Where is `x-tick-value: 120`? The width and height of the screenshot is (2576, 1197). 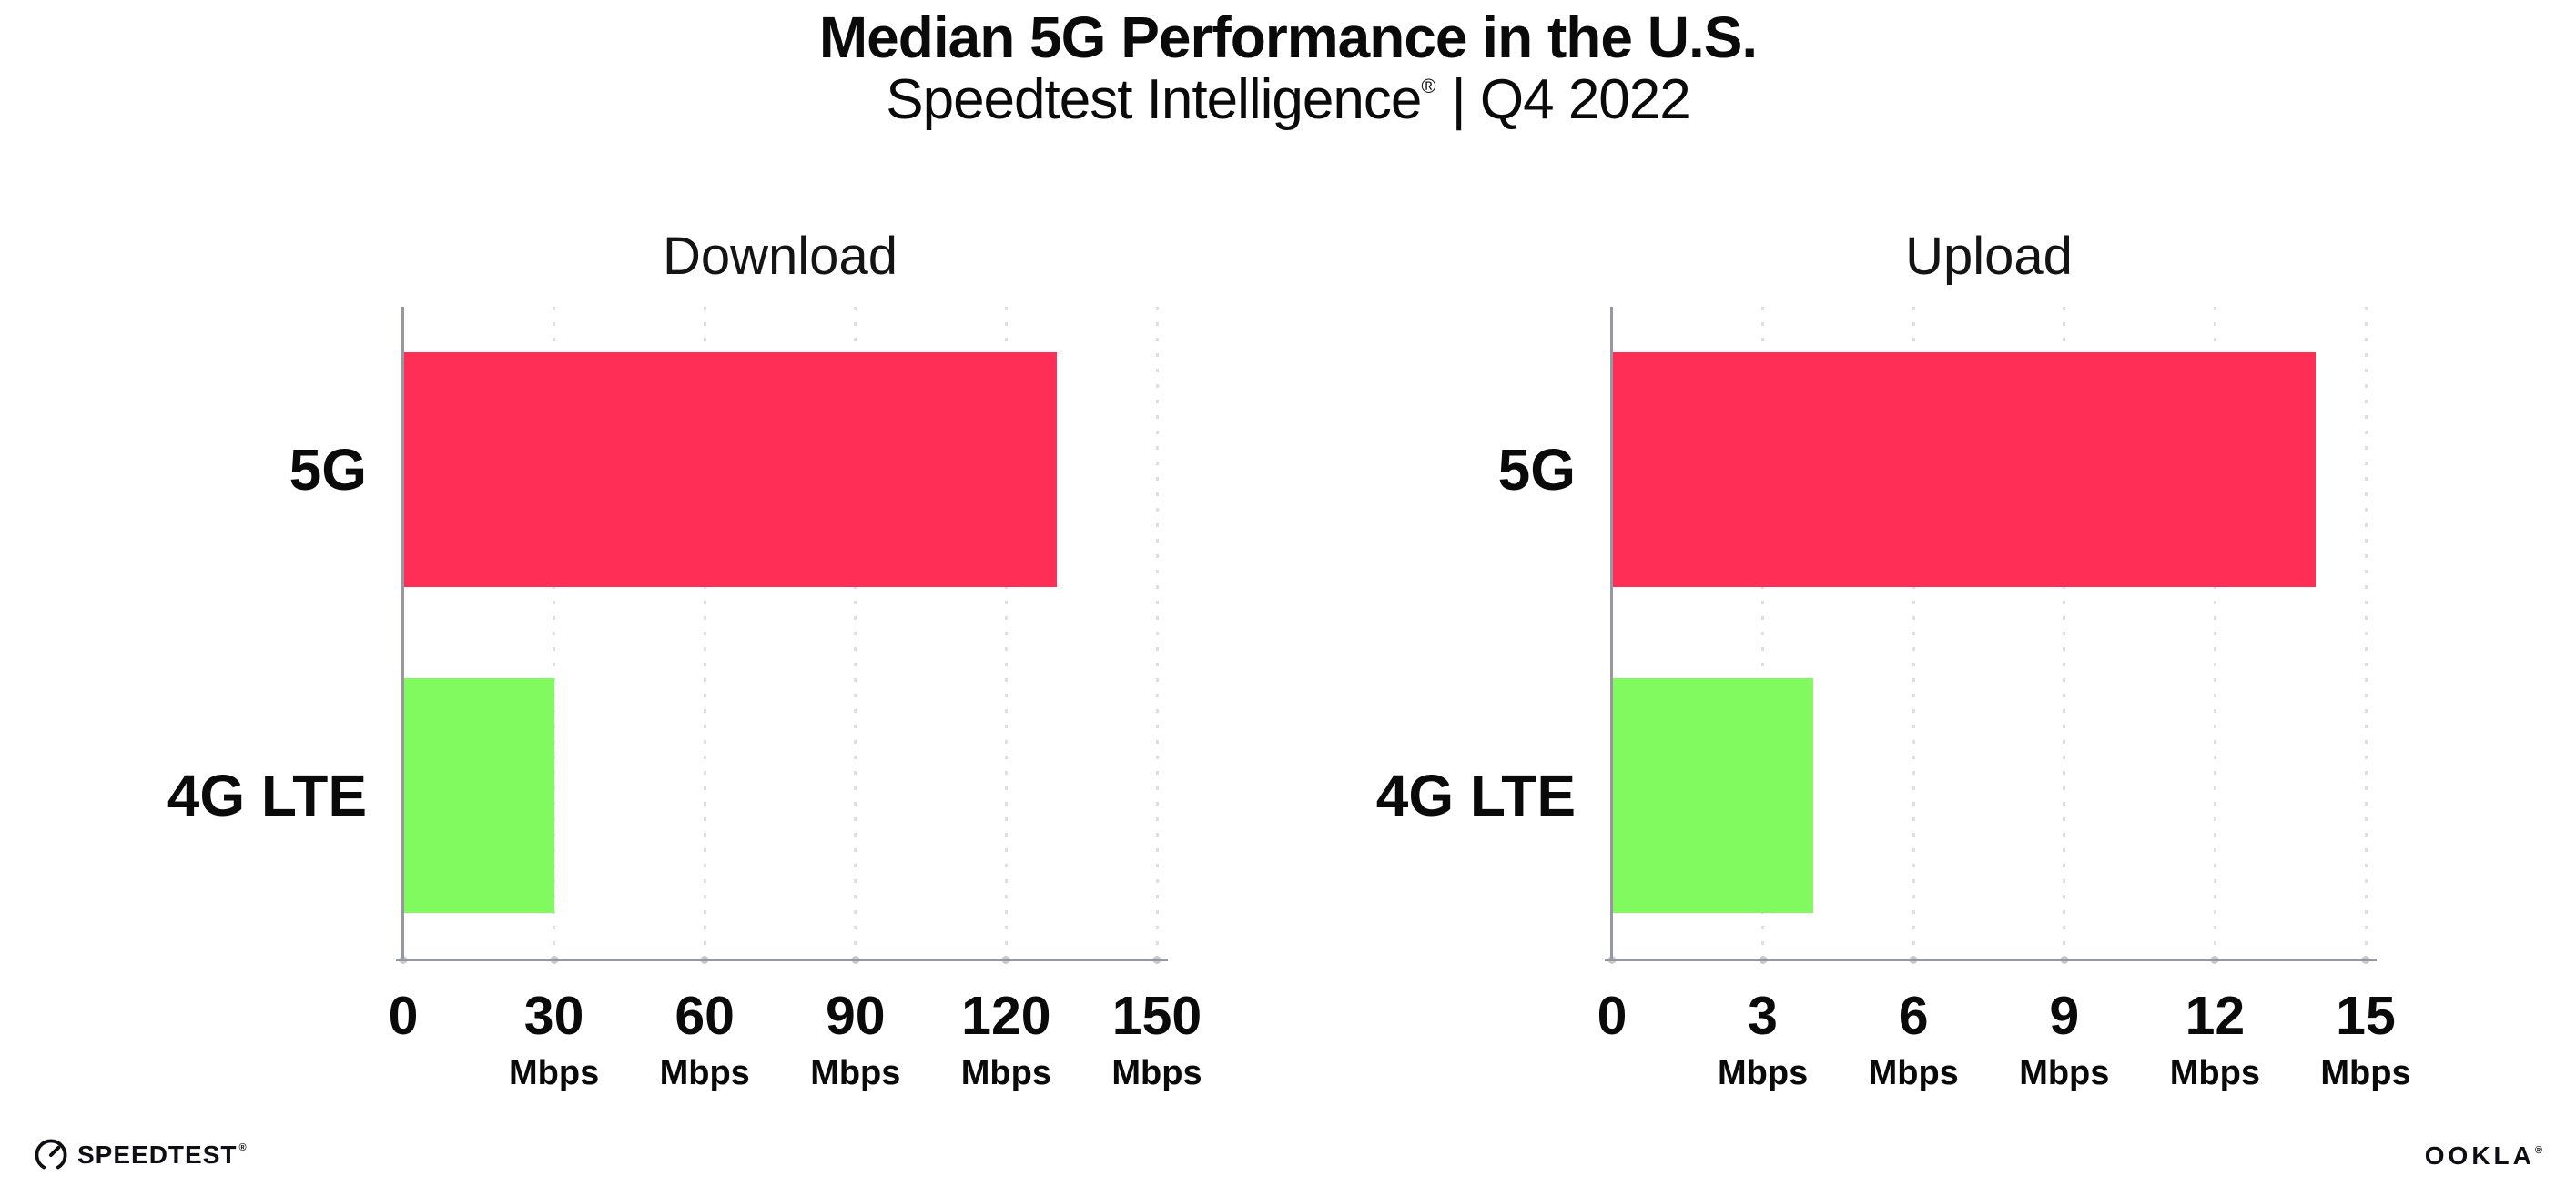
x-tick-value: 120 is located at coordinates (1006, 1016).